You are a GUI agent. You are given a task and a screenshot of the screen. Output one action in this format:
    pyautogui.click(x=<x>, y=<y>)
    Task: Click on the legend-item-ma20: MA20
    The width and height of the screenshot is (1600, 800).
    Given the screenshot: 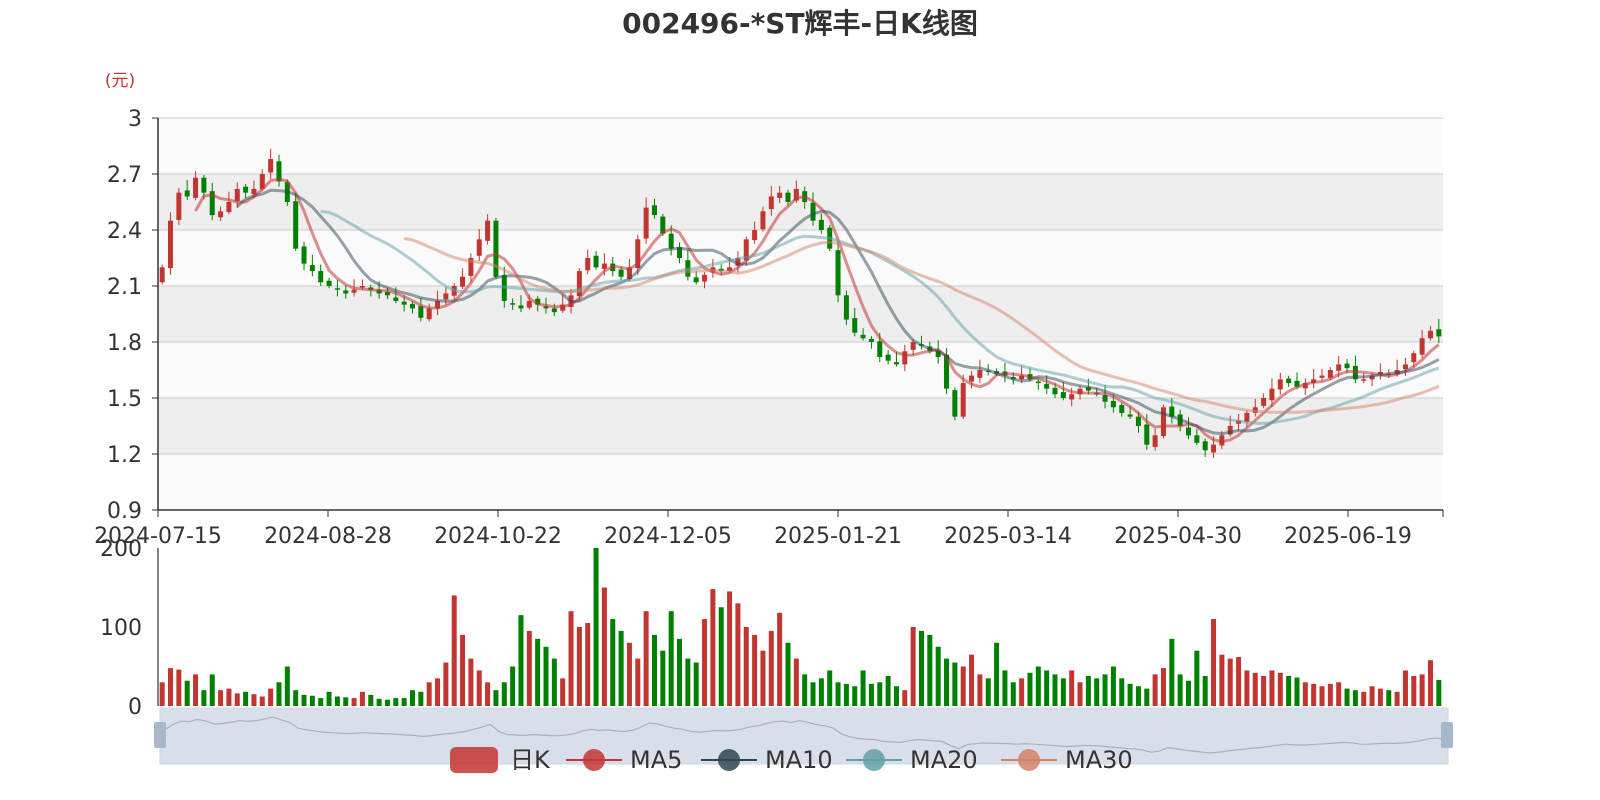 What is the action you would take?
    pyautogui.click(x=912, y=760)
    